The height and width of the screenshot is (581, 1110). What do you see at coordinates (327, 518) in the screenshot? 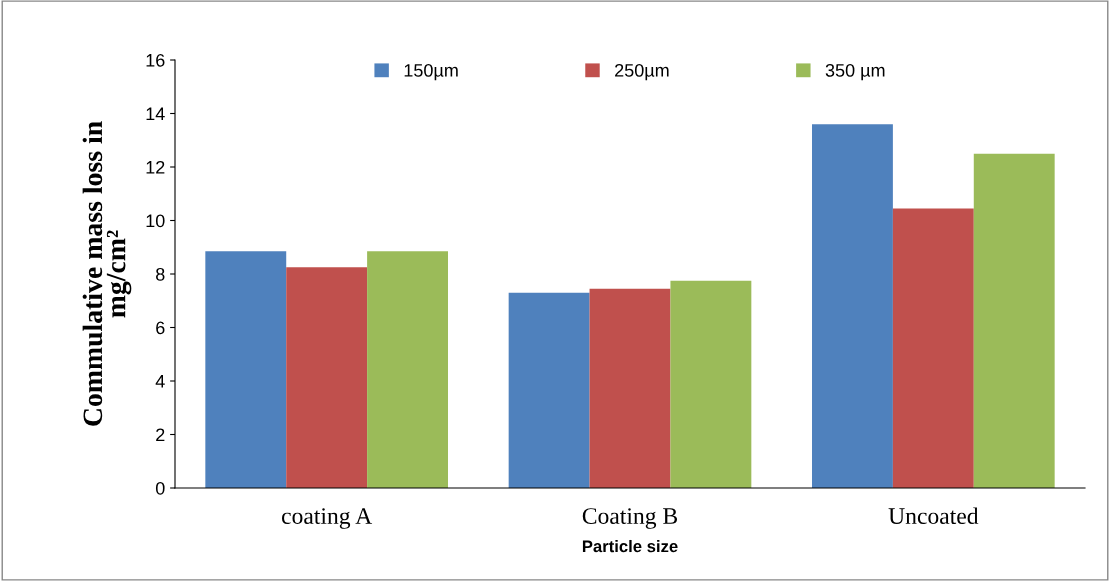
I see `x-tick-label: coating A` at bounding box center [327, 518].